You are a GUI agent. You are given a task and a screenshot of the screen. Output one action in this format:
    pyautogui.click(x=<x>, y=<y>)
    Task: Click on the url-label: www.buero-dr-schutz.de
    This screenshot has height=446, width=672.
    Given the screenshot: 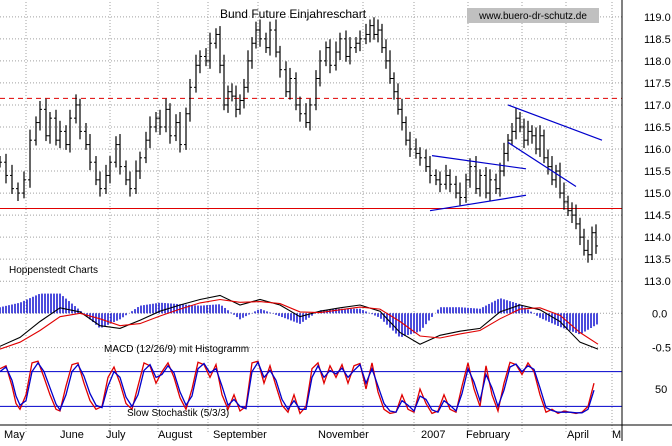 What is the action you would take?
    pyautogui.click(x=532, y=16)
    